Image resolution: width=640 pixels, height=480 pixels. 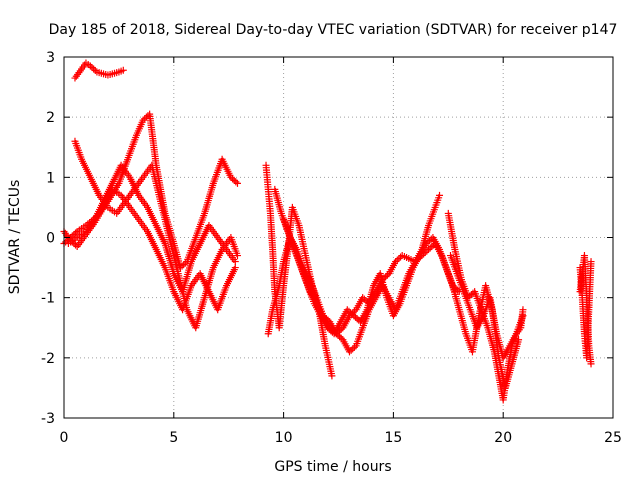 I want to click on x-tick-label: 15, so click(x=393, y=438).